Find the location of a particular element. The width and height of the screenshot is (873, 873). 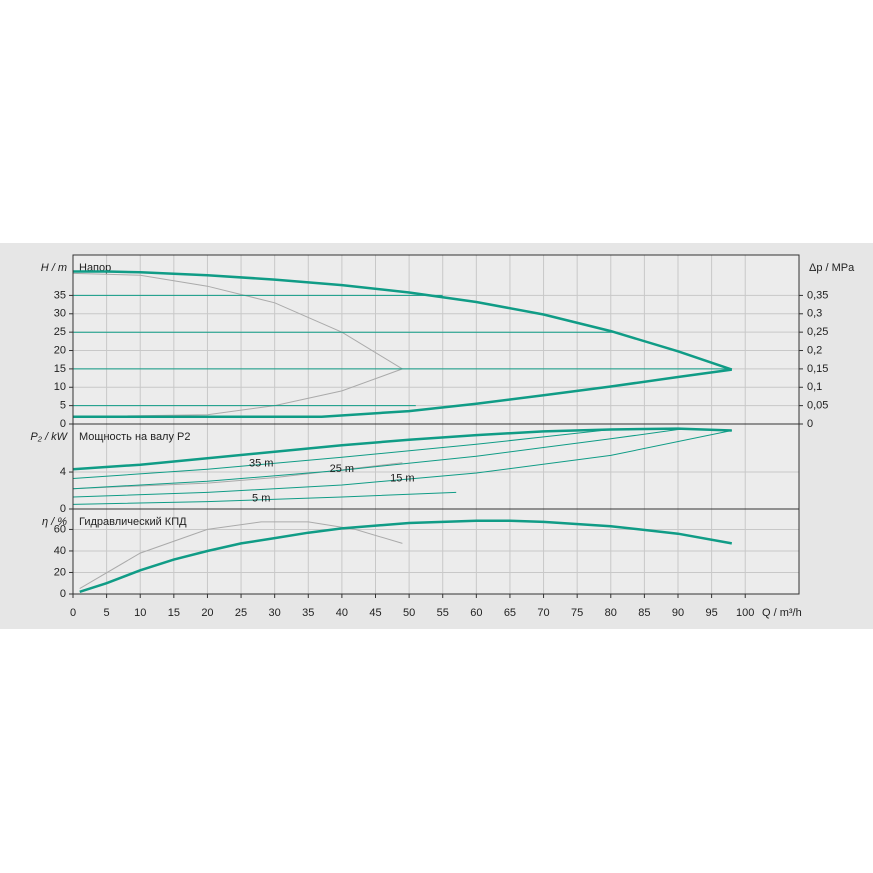

x-tick-label: 30 is located at coordinates (275, 613).